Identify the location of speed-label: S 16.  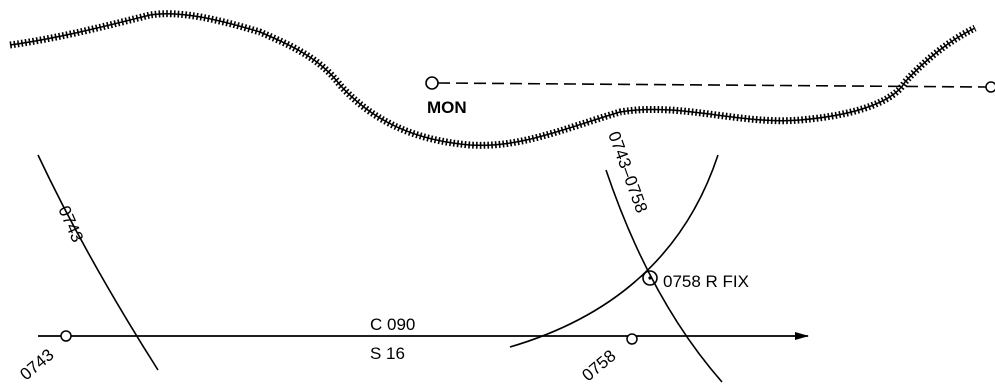
(387, 353).